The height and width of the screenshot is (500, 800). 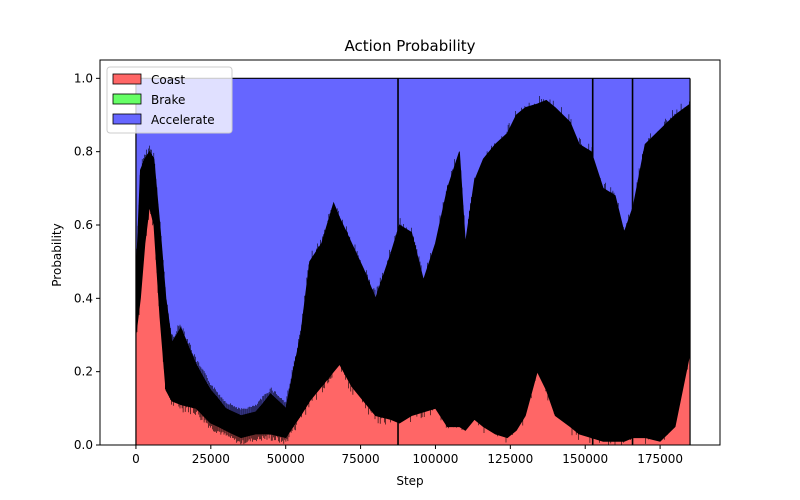 What do you see at coordinates (127, 99) in the screenshot?
I see `legend-swatch-brake` at bounding box center [127, 99].